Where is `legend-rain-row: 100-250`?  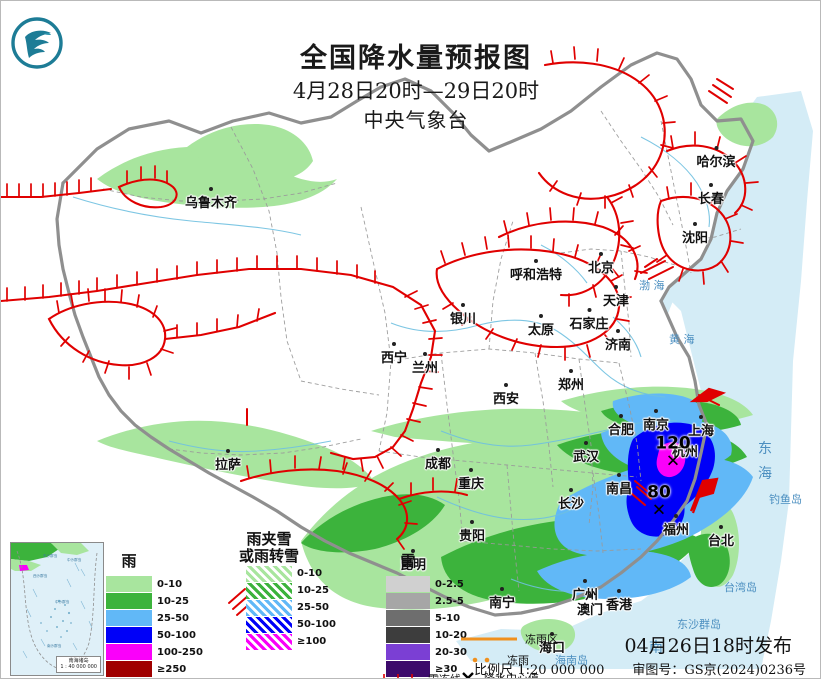 legend-rain-row: 100-250 is located at coordinates (154, 652).